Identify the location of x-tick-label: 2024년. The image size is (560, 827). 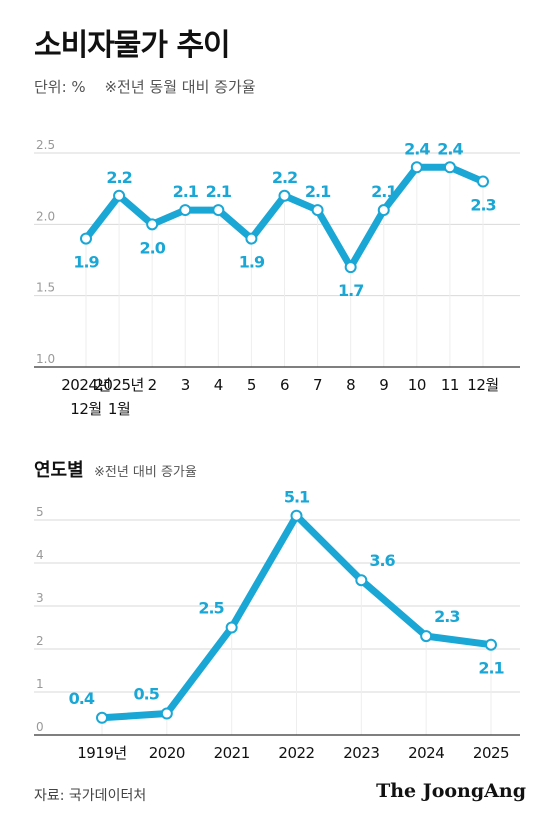
(85, 385).